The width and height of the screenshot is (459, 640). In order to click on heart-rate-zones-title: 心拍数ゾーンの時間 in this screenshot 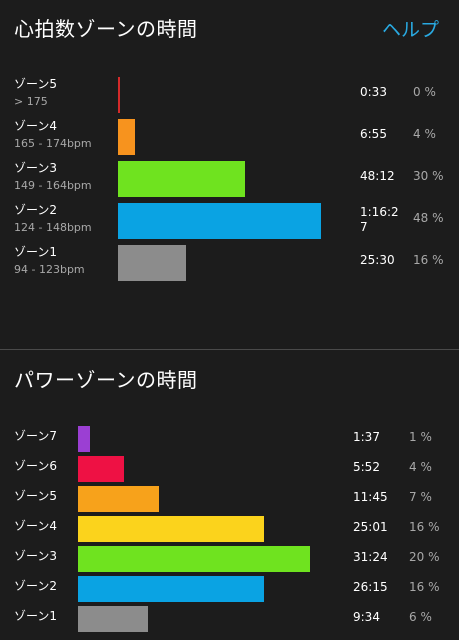, I will do `click(106, 29)`.